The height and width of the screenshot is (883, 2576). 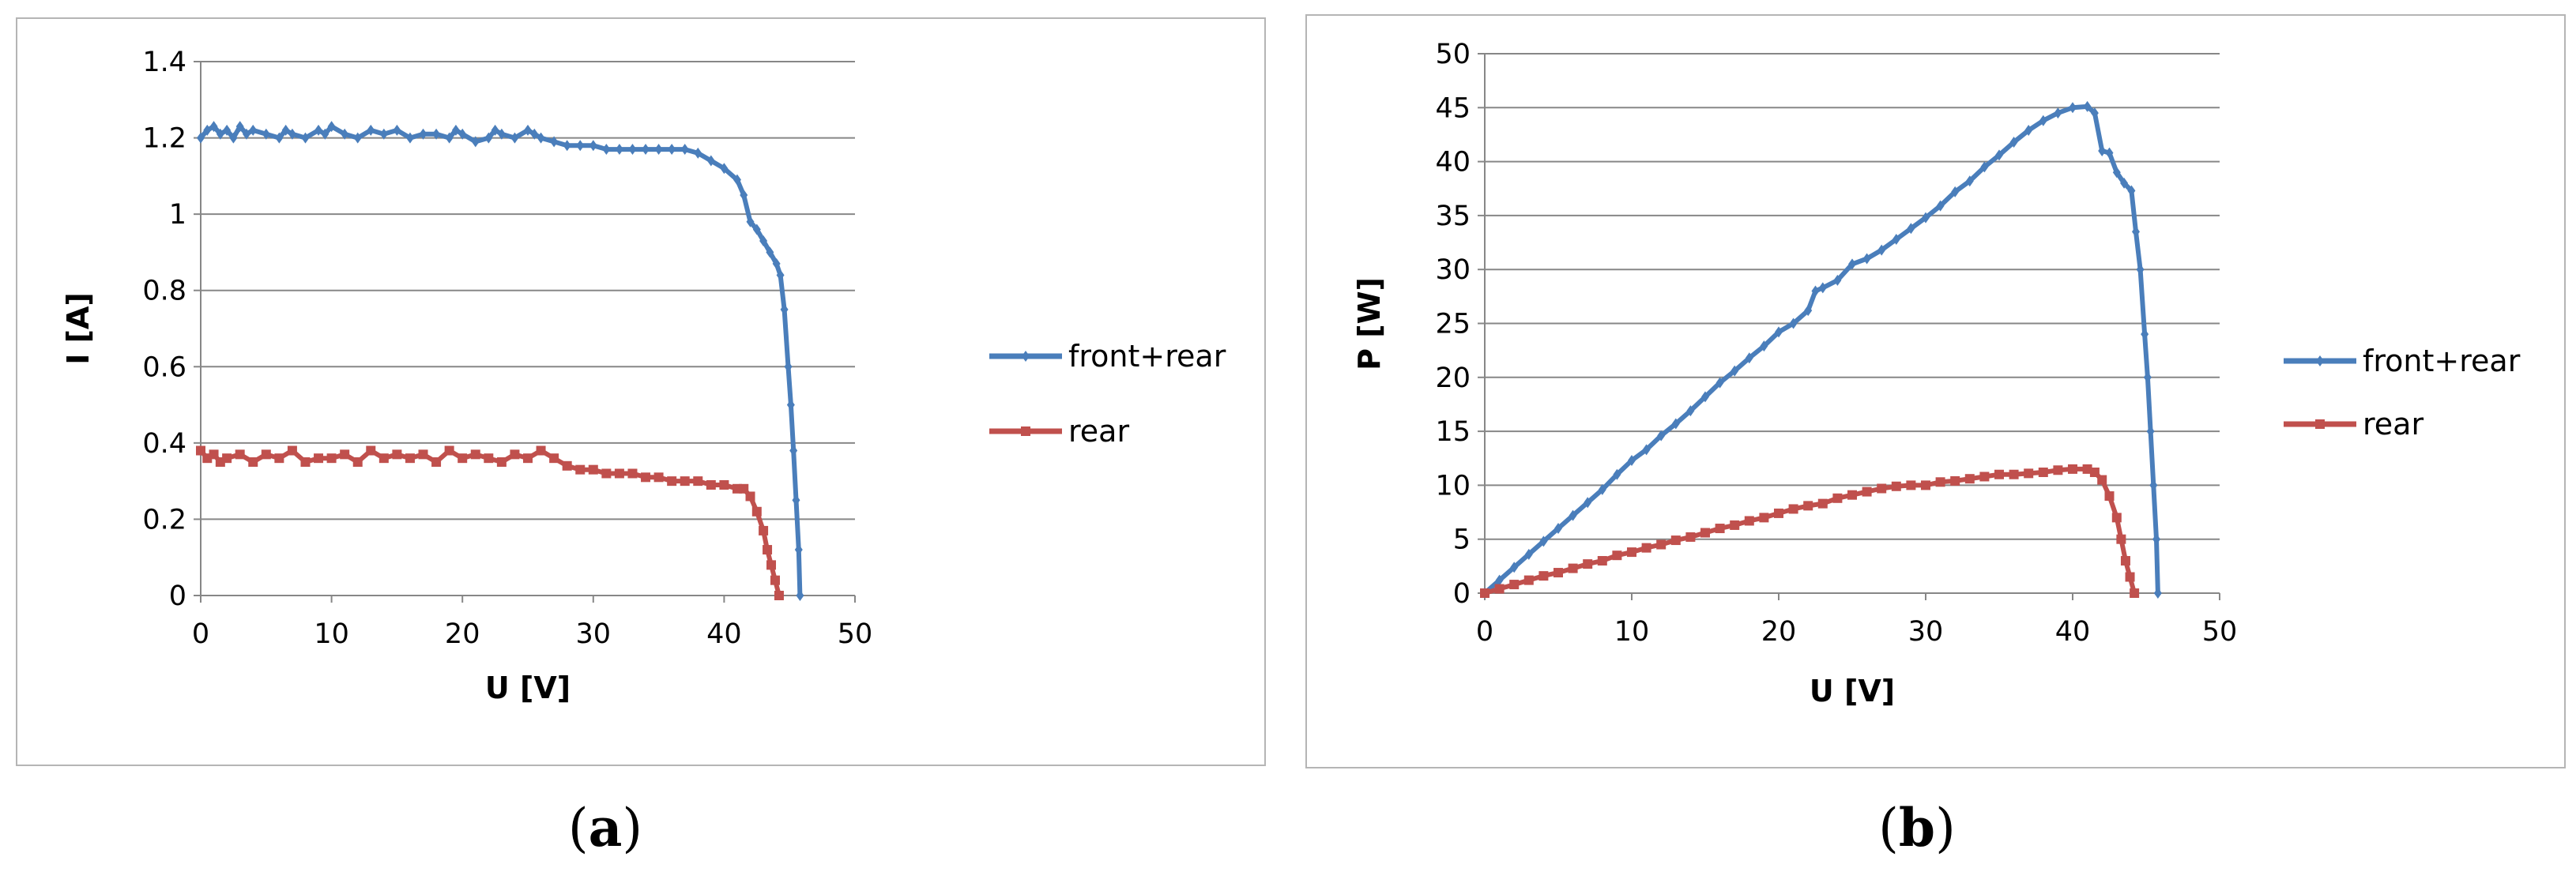 What do you see at coordinates (331, 634) in the screenshot?
I see `chart-a-xtick-label: 10` at bounding box center [331, 634].